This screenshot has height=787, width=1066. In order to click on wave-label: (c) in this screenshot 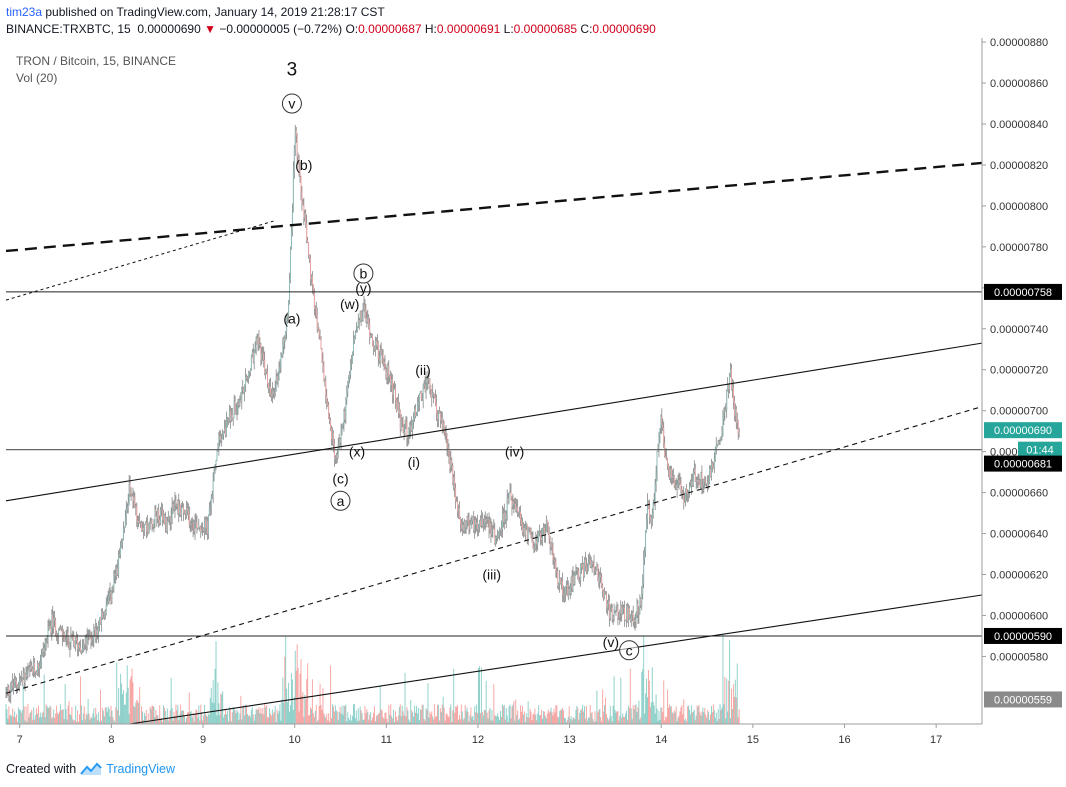, I will do `click(340, 478)`.